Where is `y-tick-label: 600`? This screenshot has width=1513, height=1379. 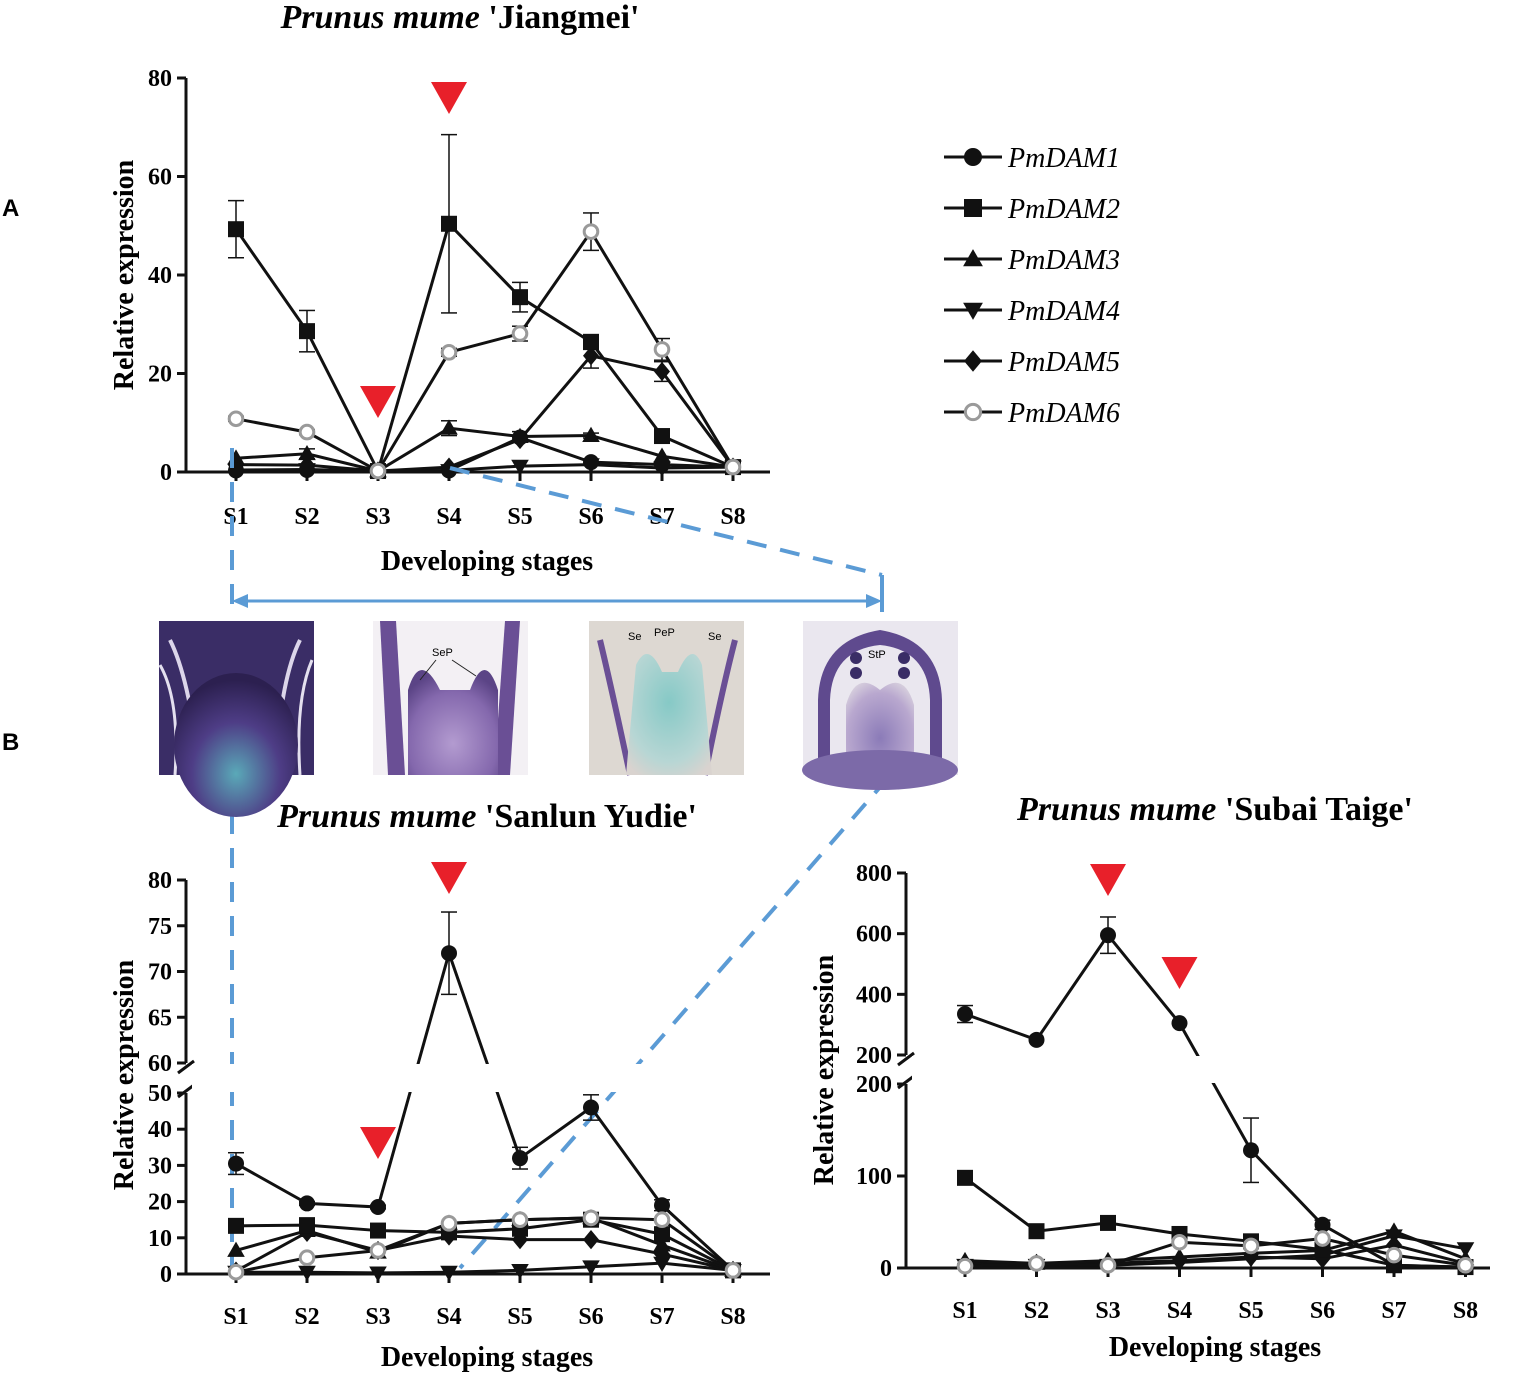 y-tick-label: 600 is located at coordinates (874, 935).